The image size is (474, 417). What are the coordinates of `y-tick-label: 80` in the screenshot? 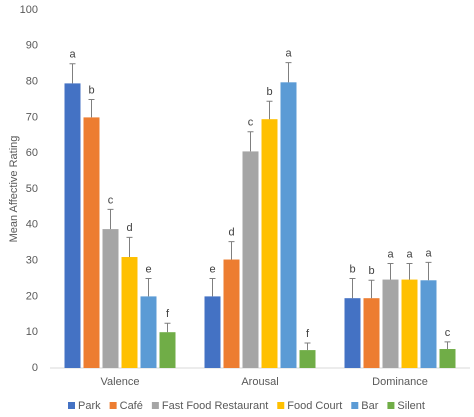 It's located at (32, 82).